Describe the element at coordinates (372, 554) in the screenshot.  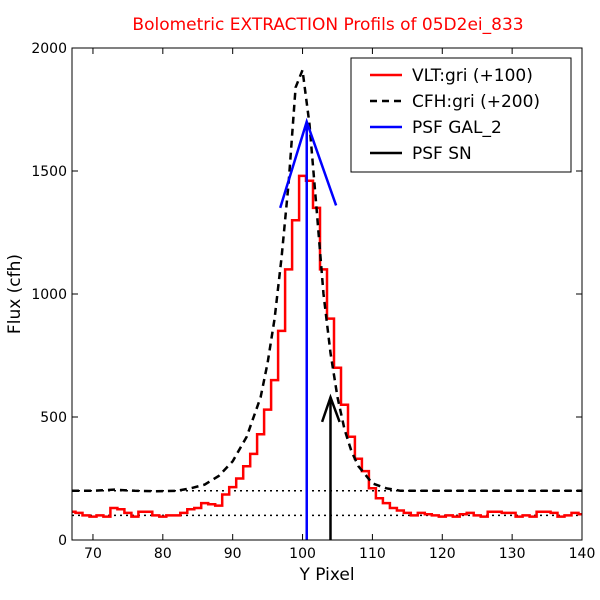
I see `x-tick-label-4: 110` at that location.